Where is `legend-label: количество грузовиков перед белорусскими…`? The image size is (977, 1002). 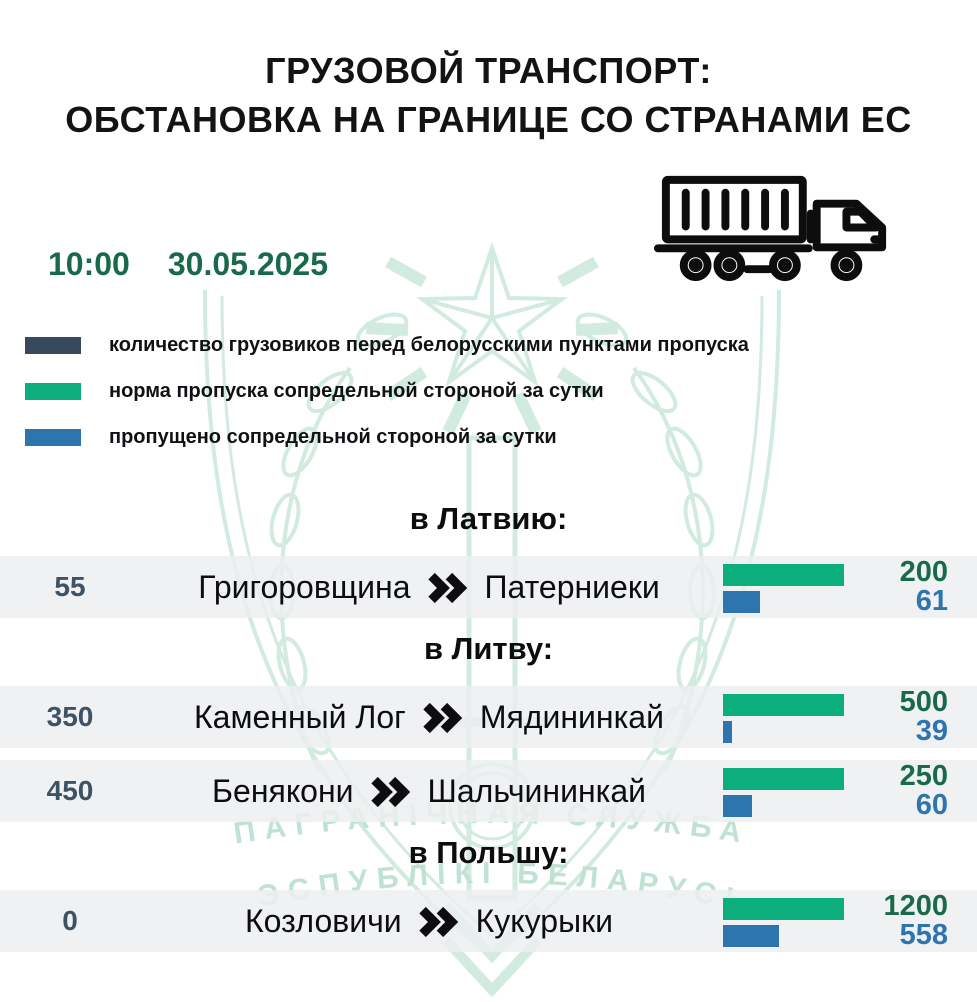
legend-label: количество грузовиков перед белорусскими… is located at coordinates (429, 344).